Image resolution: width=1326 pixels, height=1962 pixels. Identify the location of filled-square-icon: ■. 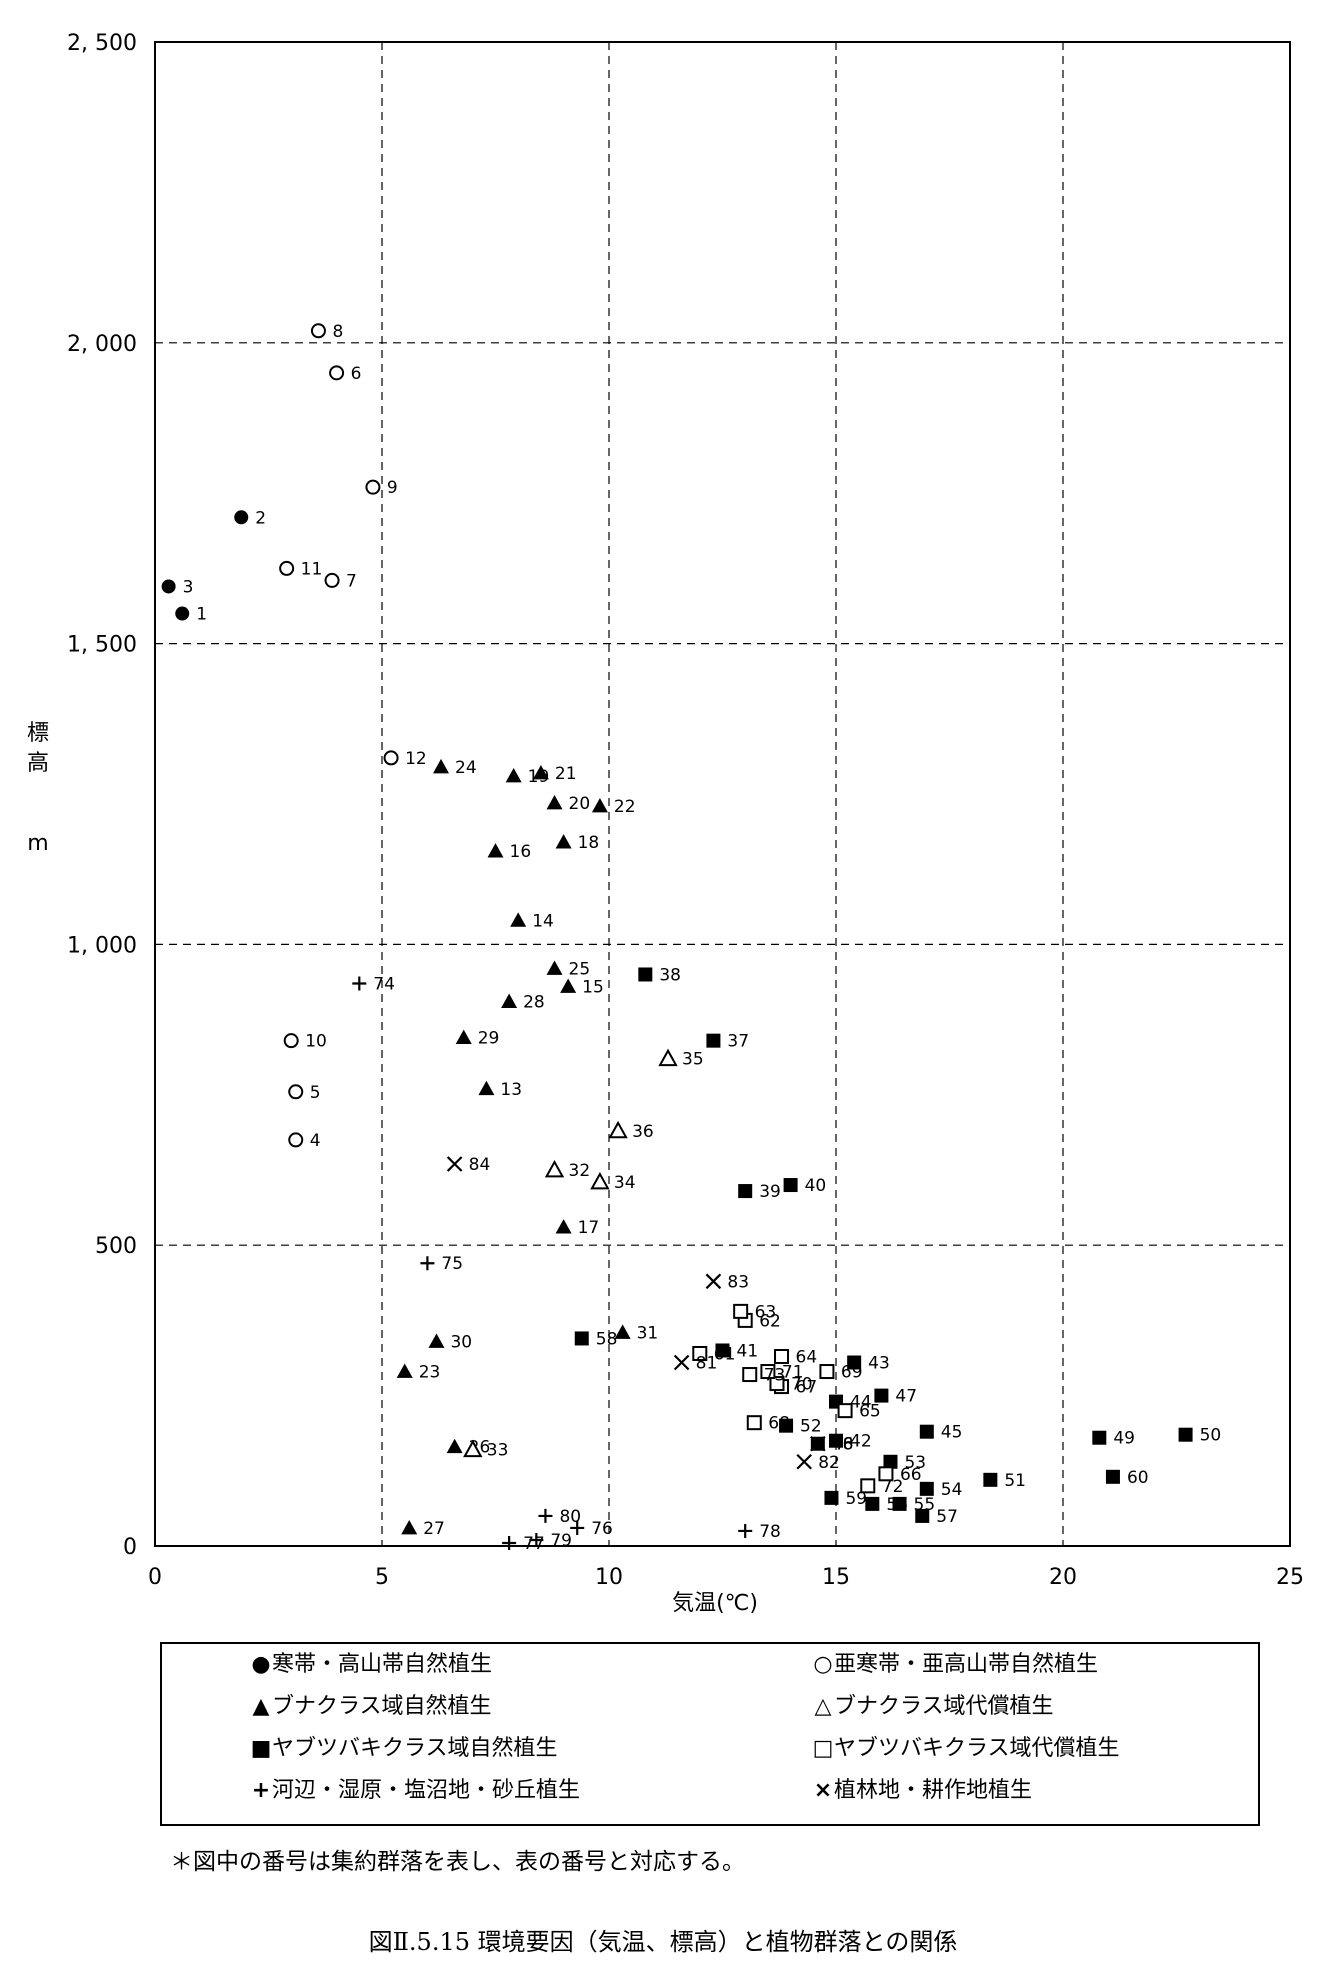
(261, 1748).